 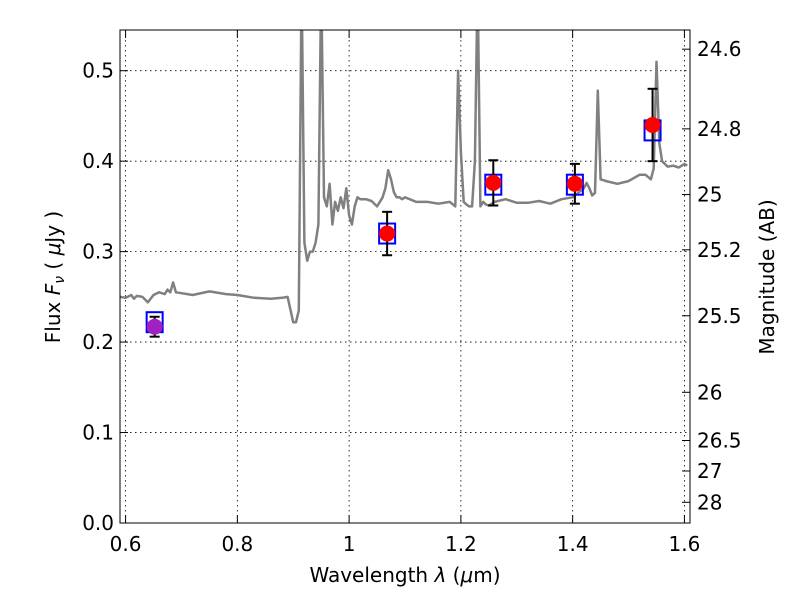 What do you see at coordinates (709, 471) in the screenshot?
I see `y2-tick-label: 27` at bounding box center [709, 471].